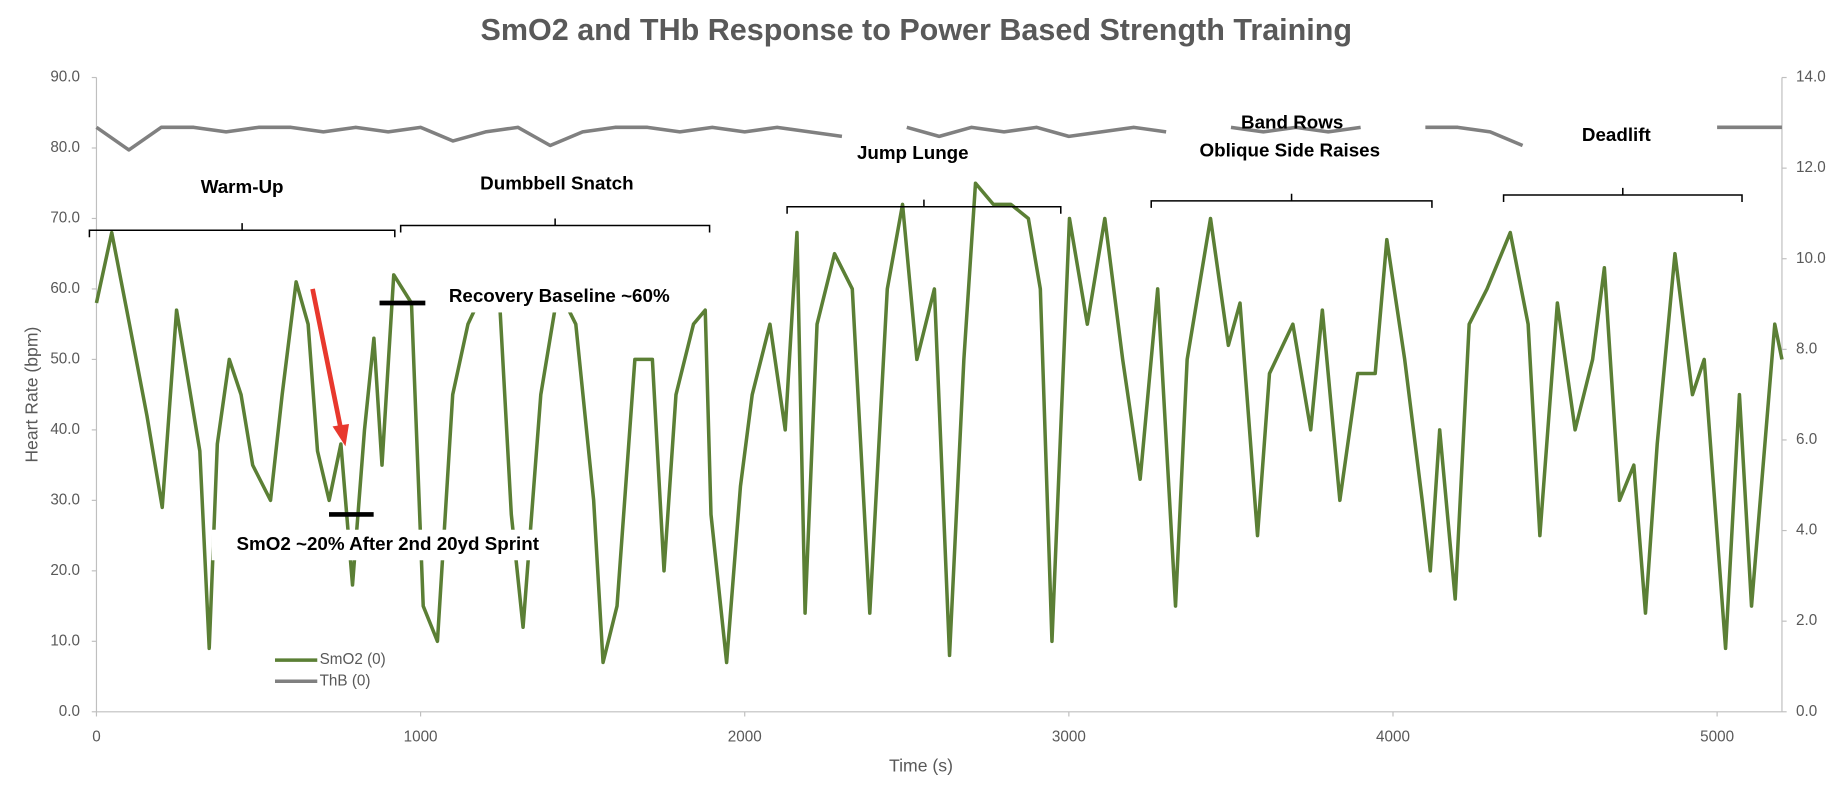 This screenshot has height=799, width=1842. Describe the element at coordinates (65, 288) in the screenshot. I see `y-tick-label: 60.0` at that location.